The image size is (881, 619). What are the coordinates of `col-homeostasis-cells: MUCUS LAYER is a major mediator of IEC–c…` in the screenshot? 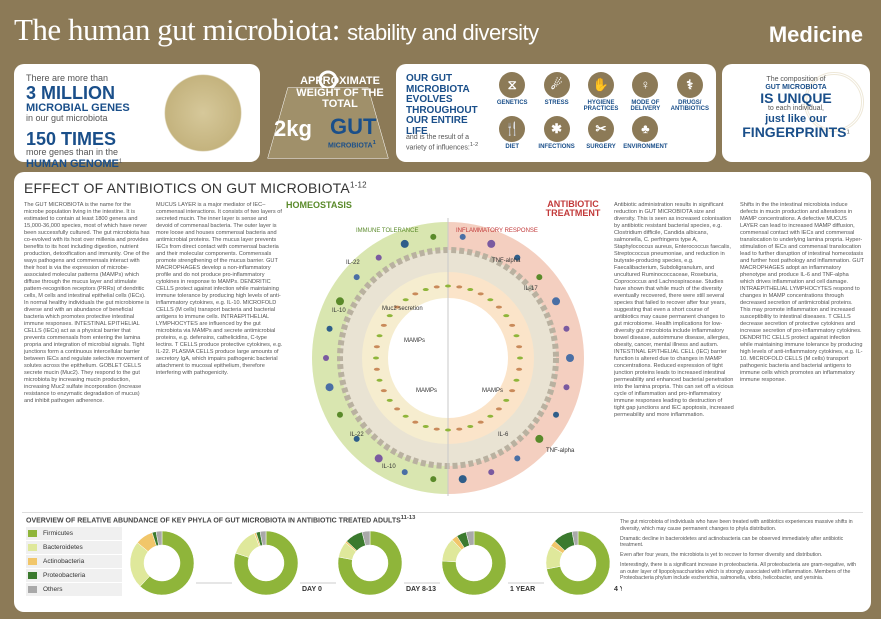 It's located at (219, 289).